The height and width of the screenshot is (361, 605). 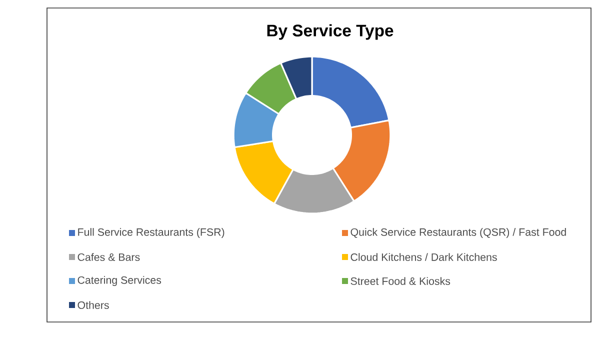 I want to click on legend-label: Full Service Restaurants (FSR), so click(x=151, y=233).